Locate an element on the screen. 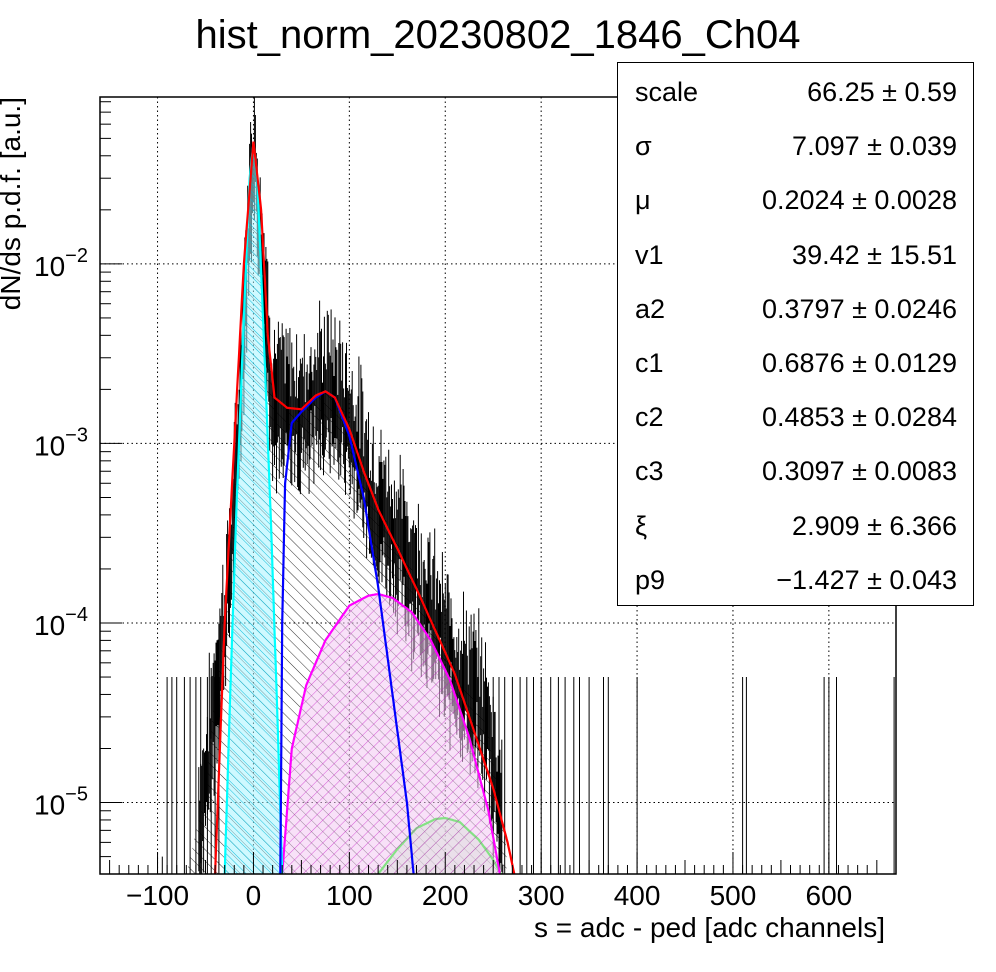 The image size is (996, 972). x-tick-label: 100 is located at coordinates (349, 895).